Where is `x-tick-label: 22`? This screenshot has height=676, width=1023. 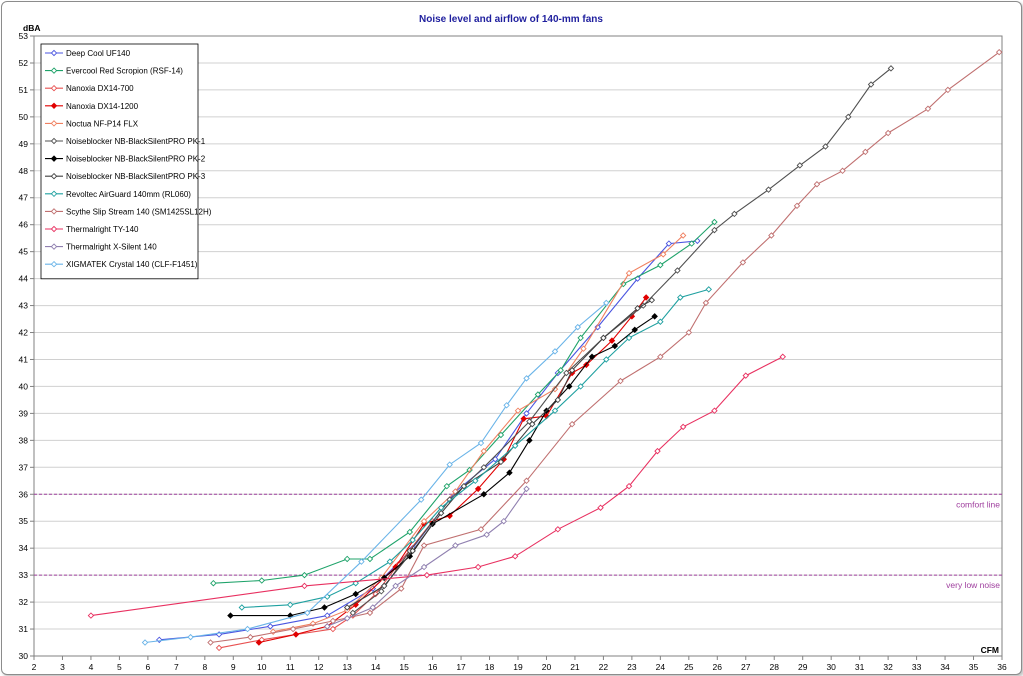
x-tick-label: 22 is located at coordinates (604, 667).